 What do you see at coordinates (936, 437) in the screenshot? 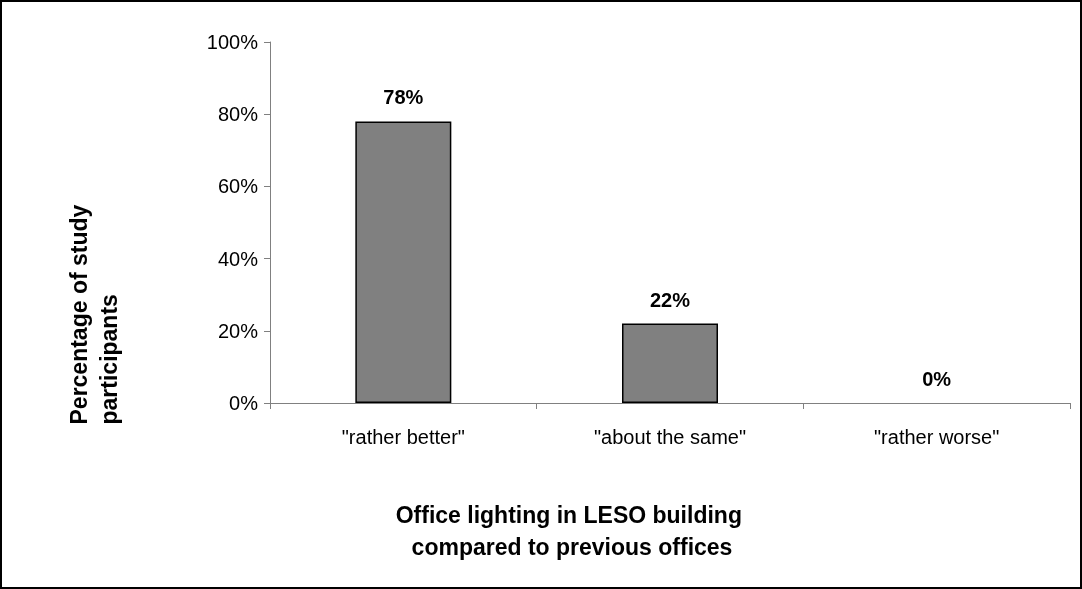
I see `x-tick-label: "rather worse"` at bounding box center [936, 437].